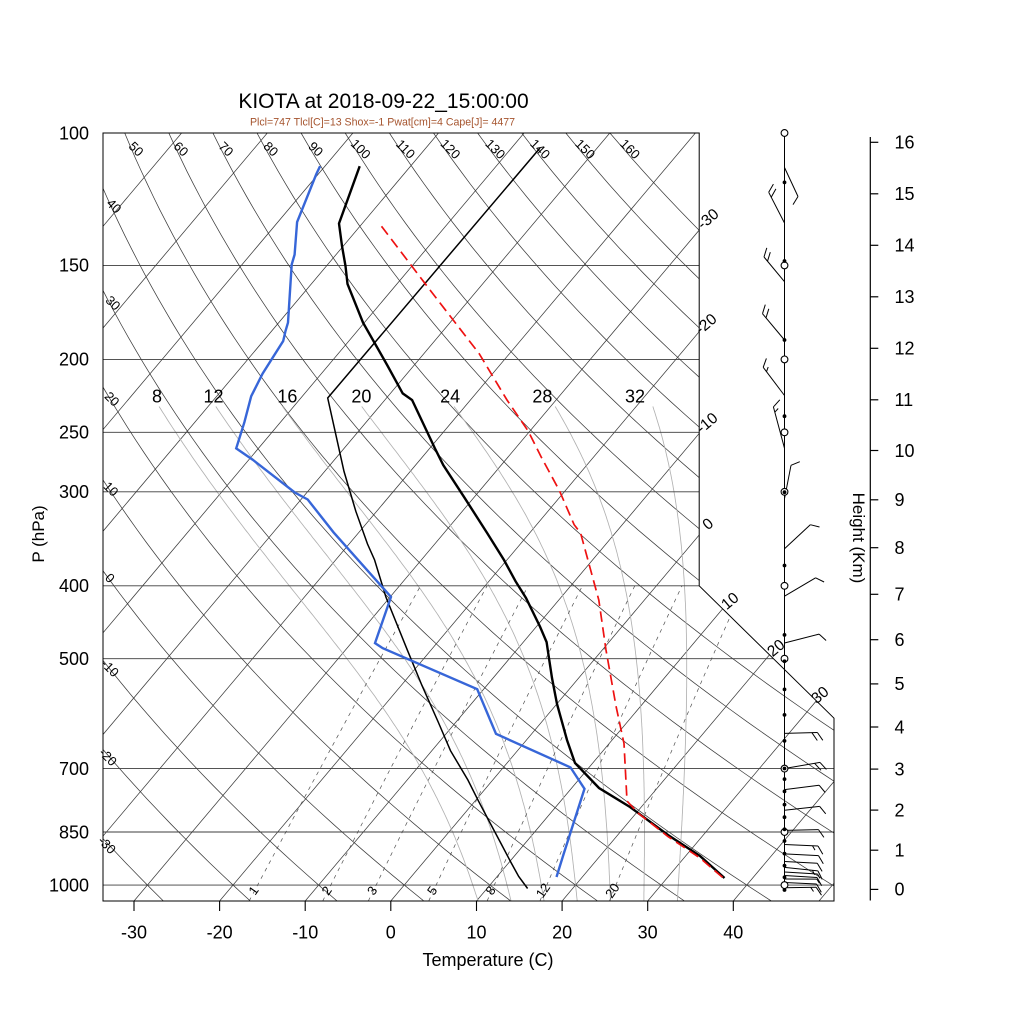 Image resolution: width=1024 pixels, height=1029 pixels. I want to click on svg-text: 11, so click(904, 400).